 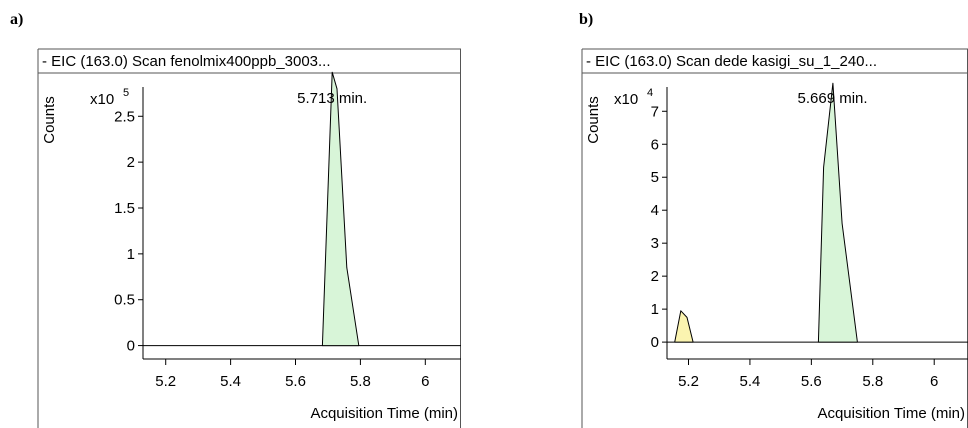 What do you see at coordinates (124, 208) in the screenshot?
I see `chart-a-y-tick-label: 1.5` at bounding box center [124, 208].